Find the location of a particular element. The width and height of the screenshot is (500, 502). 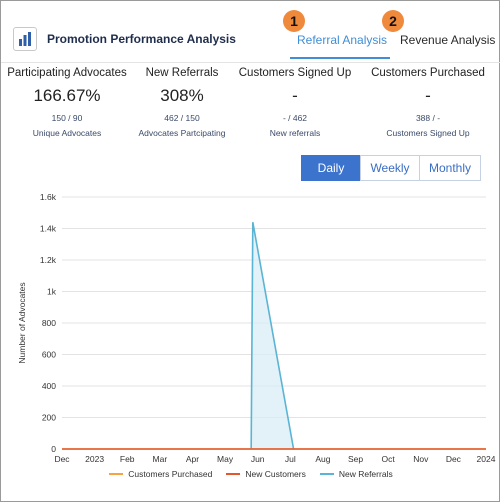

metric-caption: New referrals is located at coordinates (295, 133).